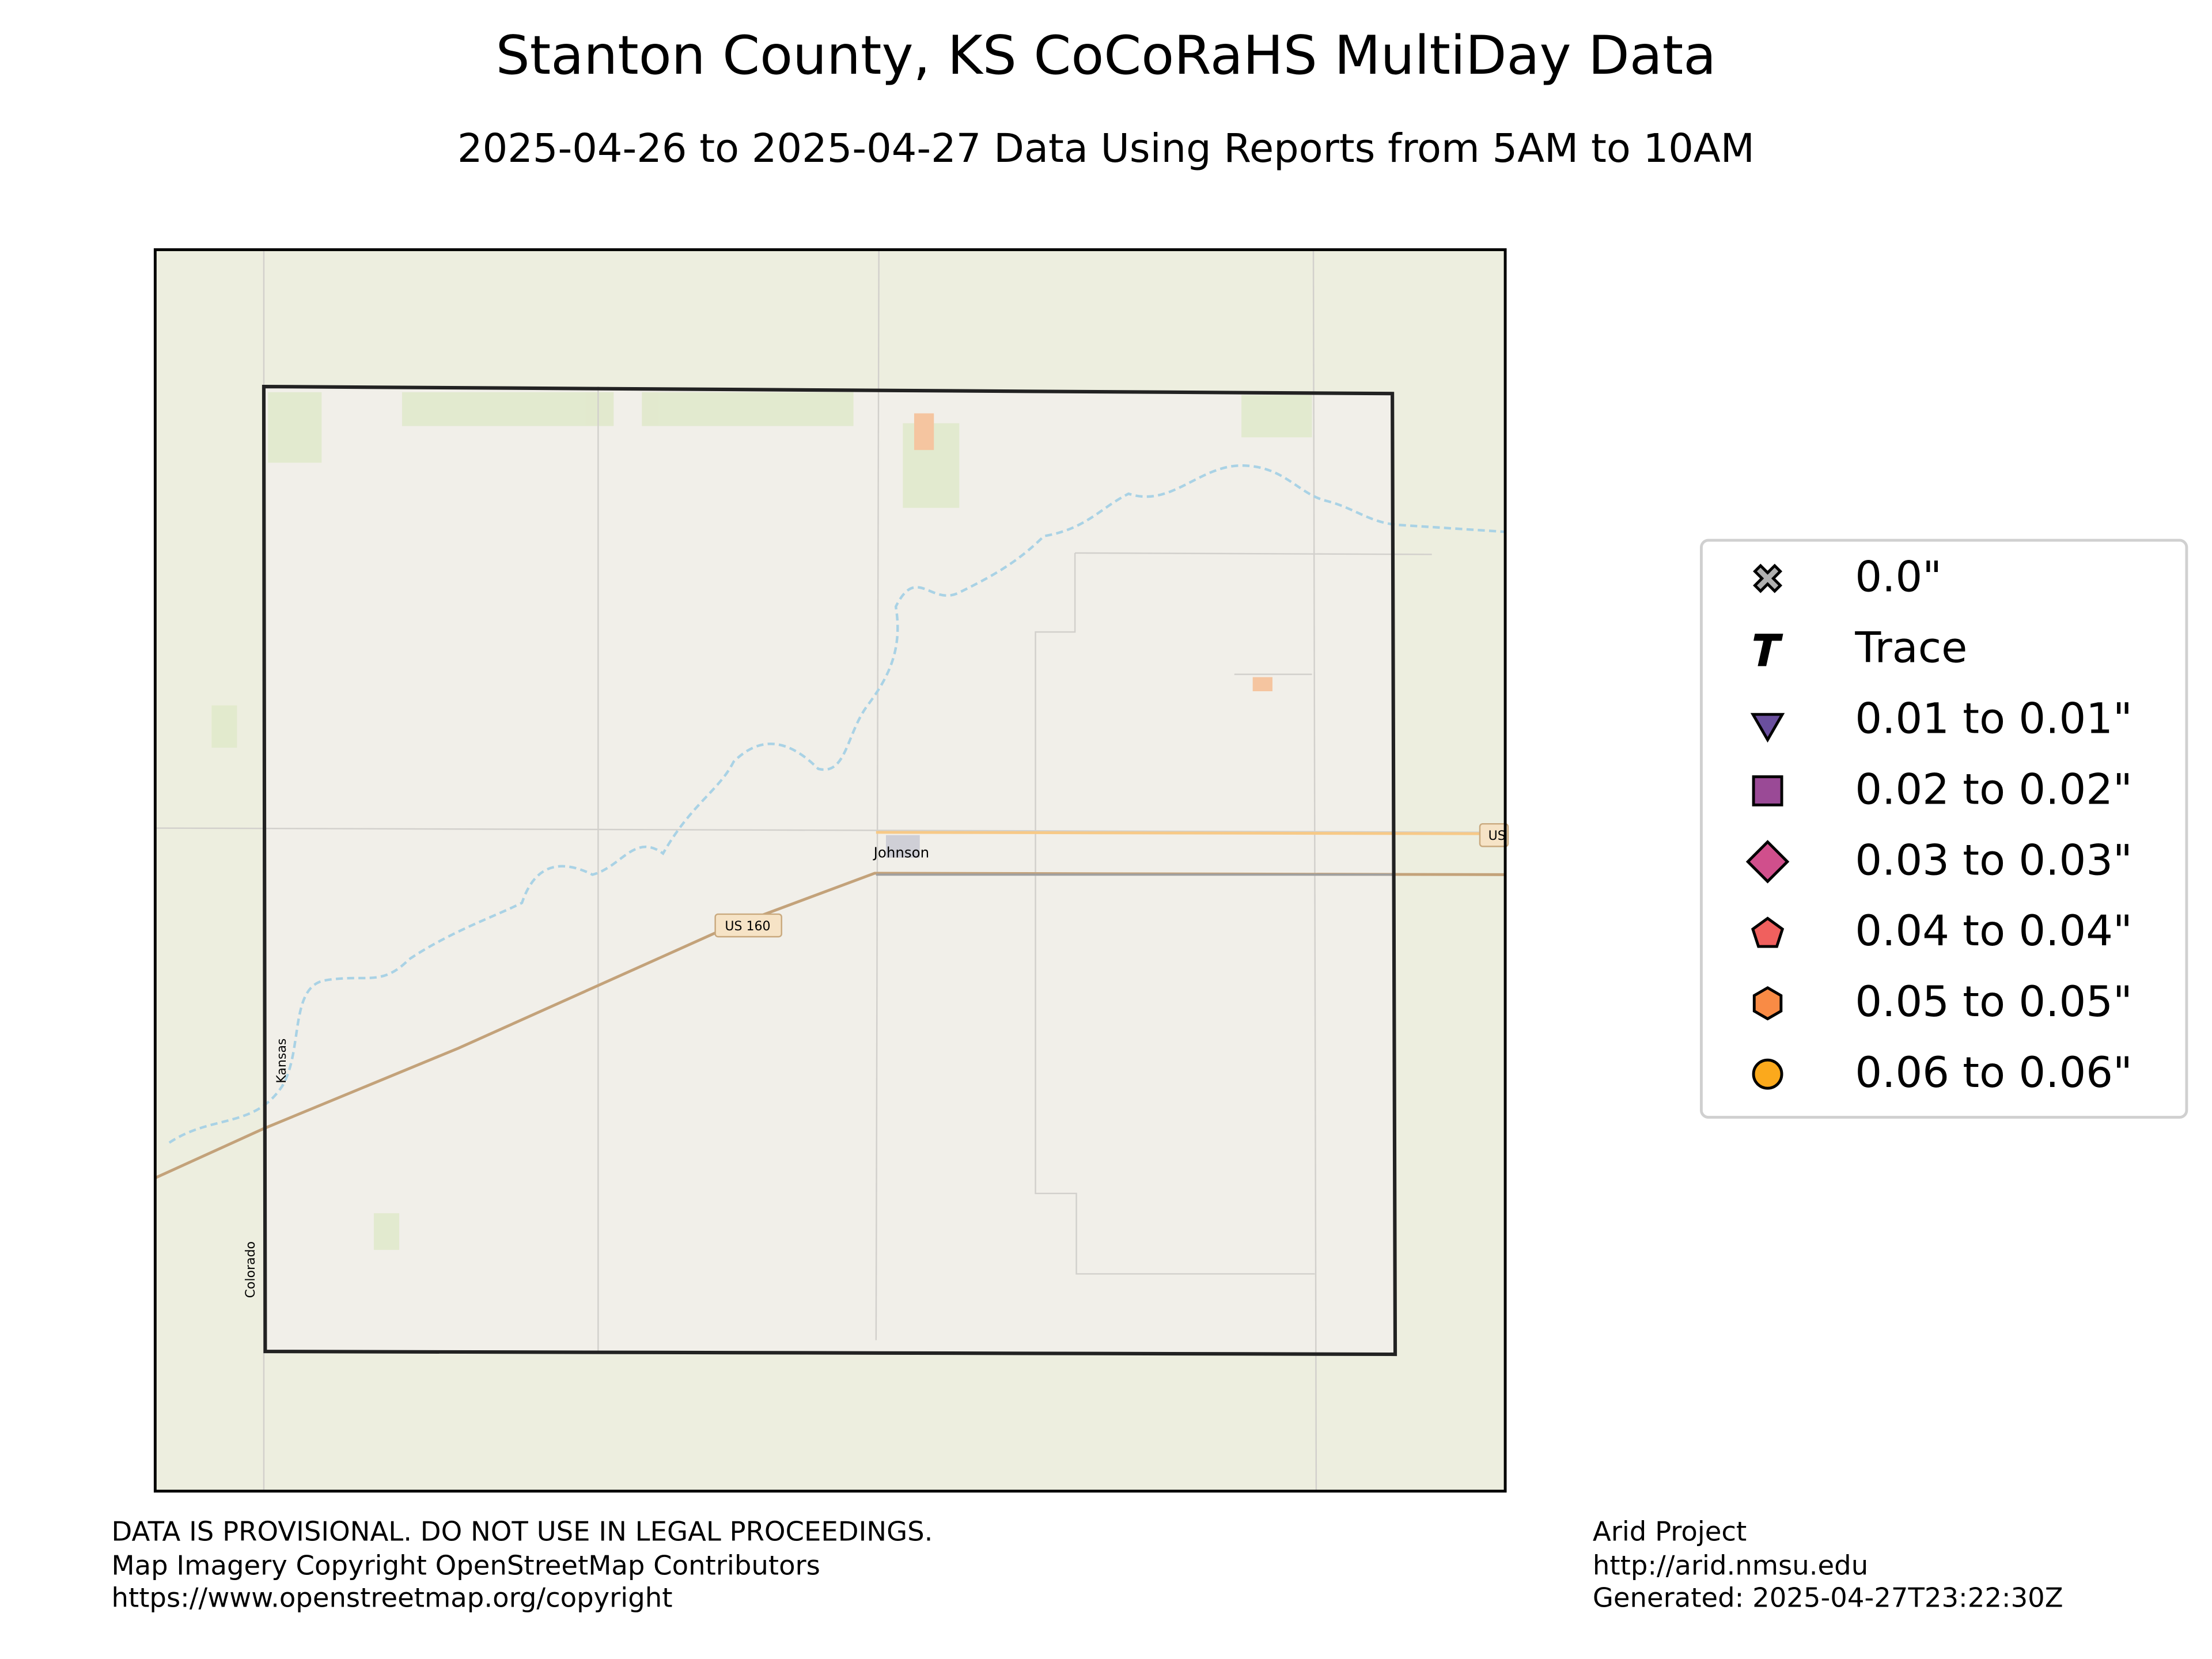  I want to click on state-label: Colorado, so click(251, 1269).